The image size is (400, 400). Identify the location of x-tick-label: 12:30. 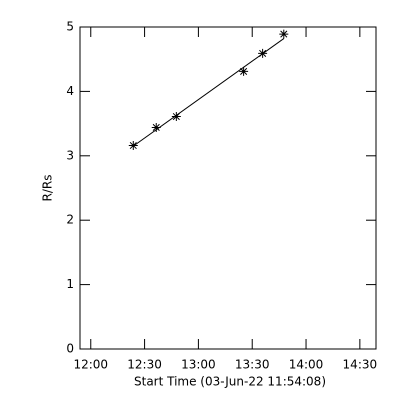
(144, 365).